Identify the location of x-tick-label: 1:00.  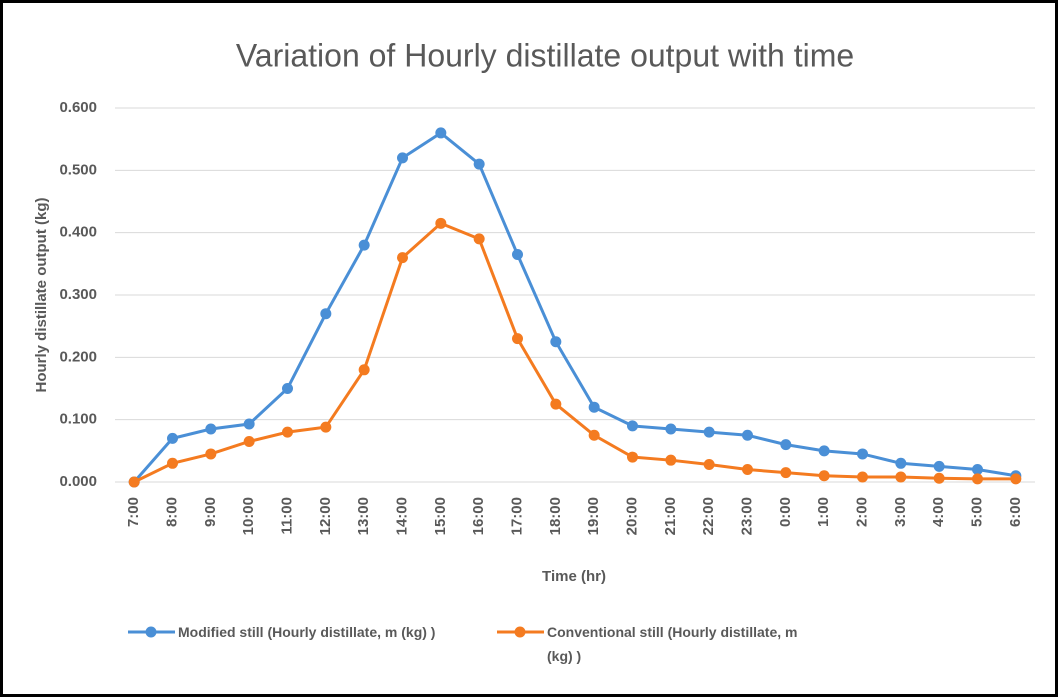
(823, 512).